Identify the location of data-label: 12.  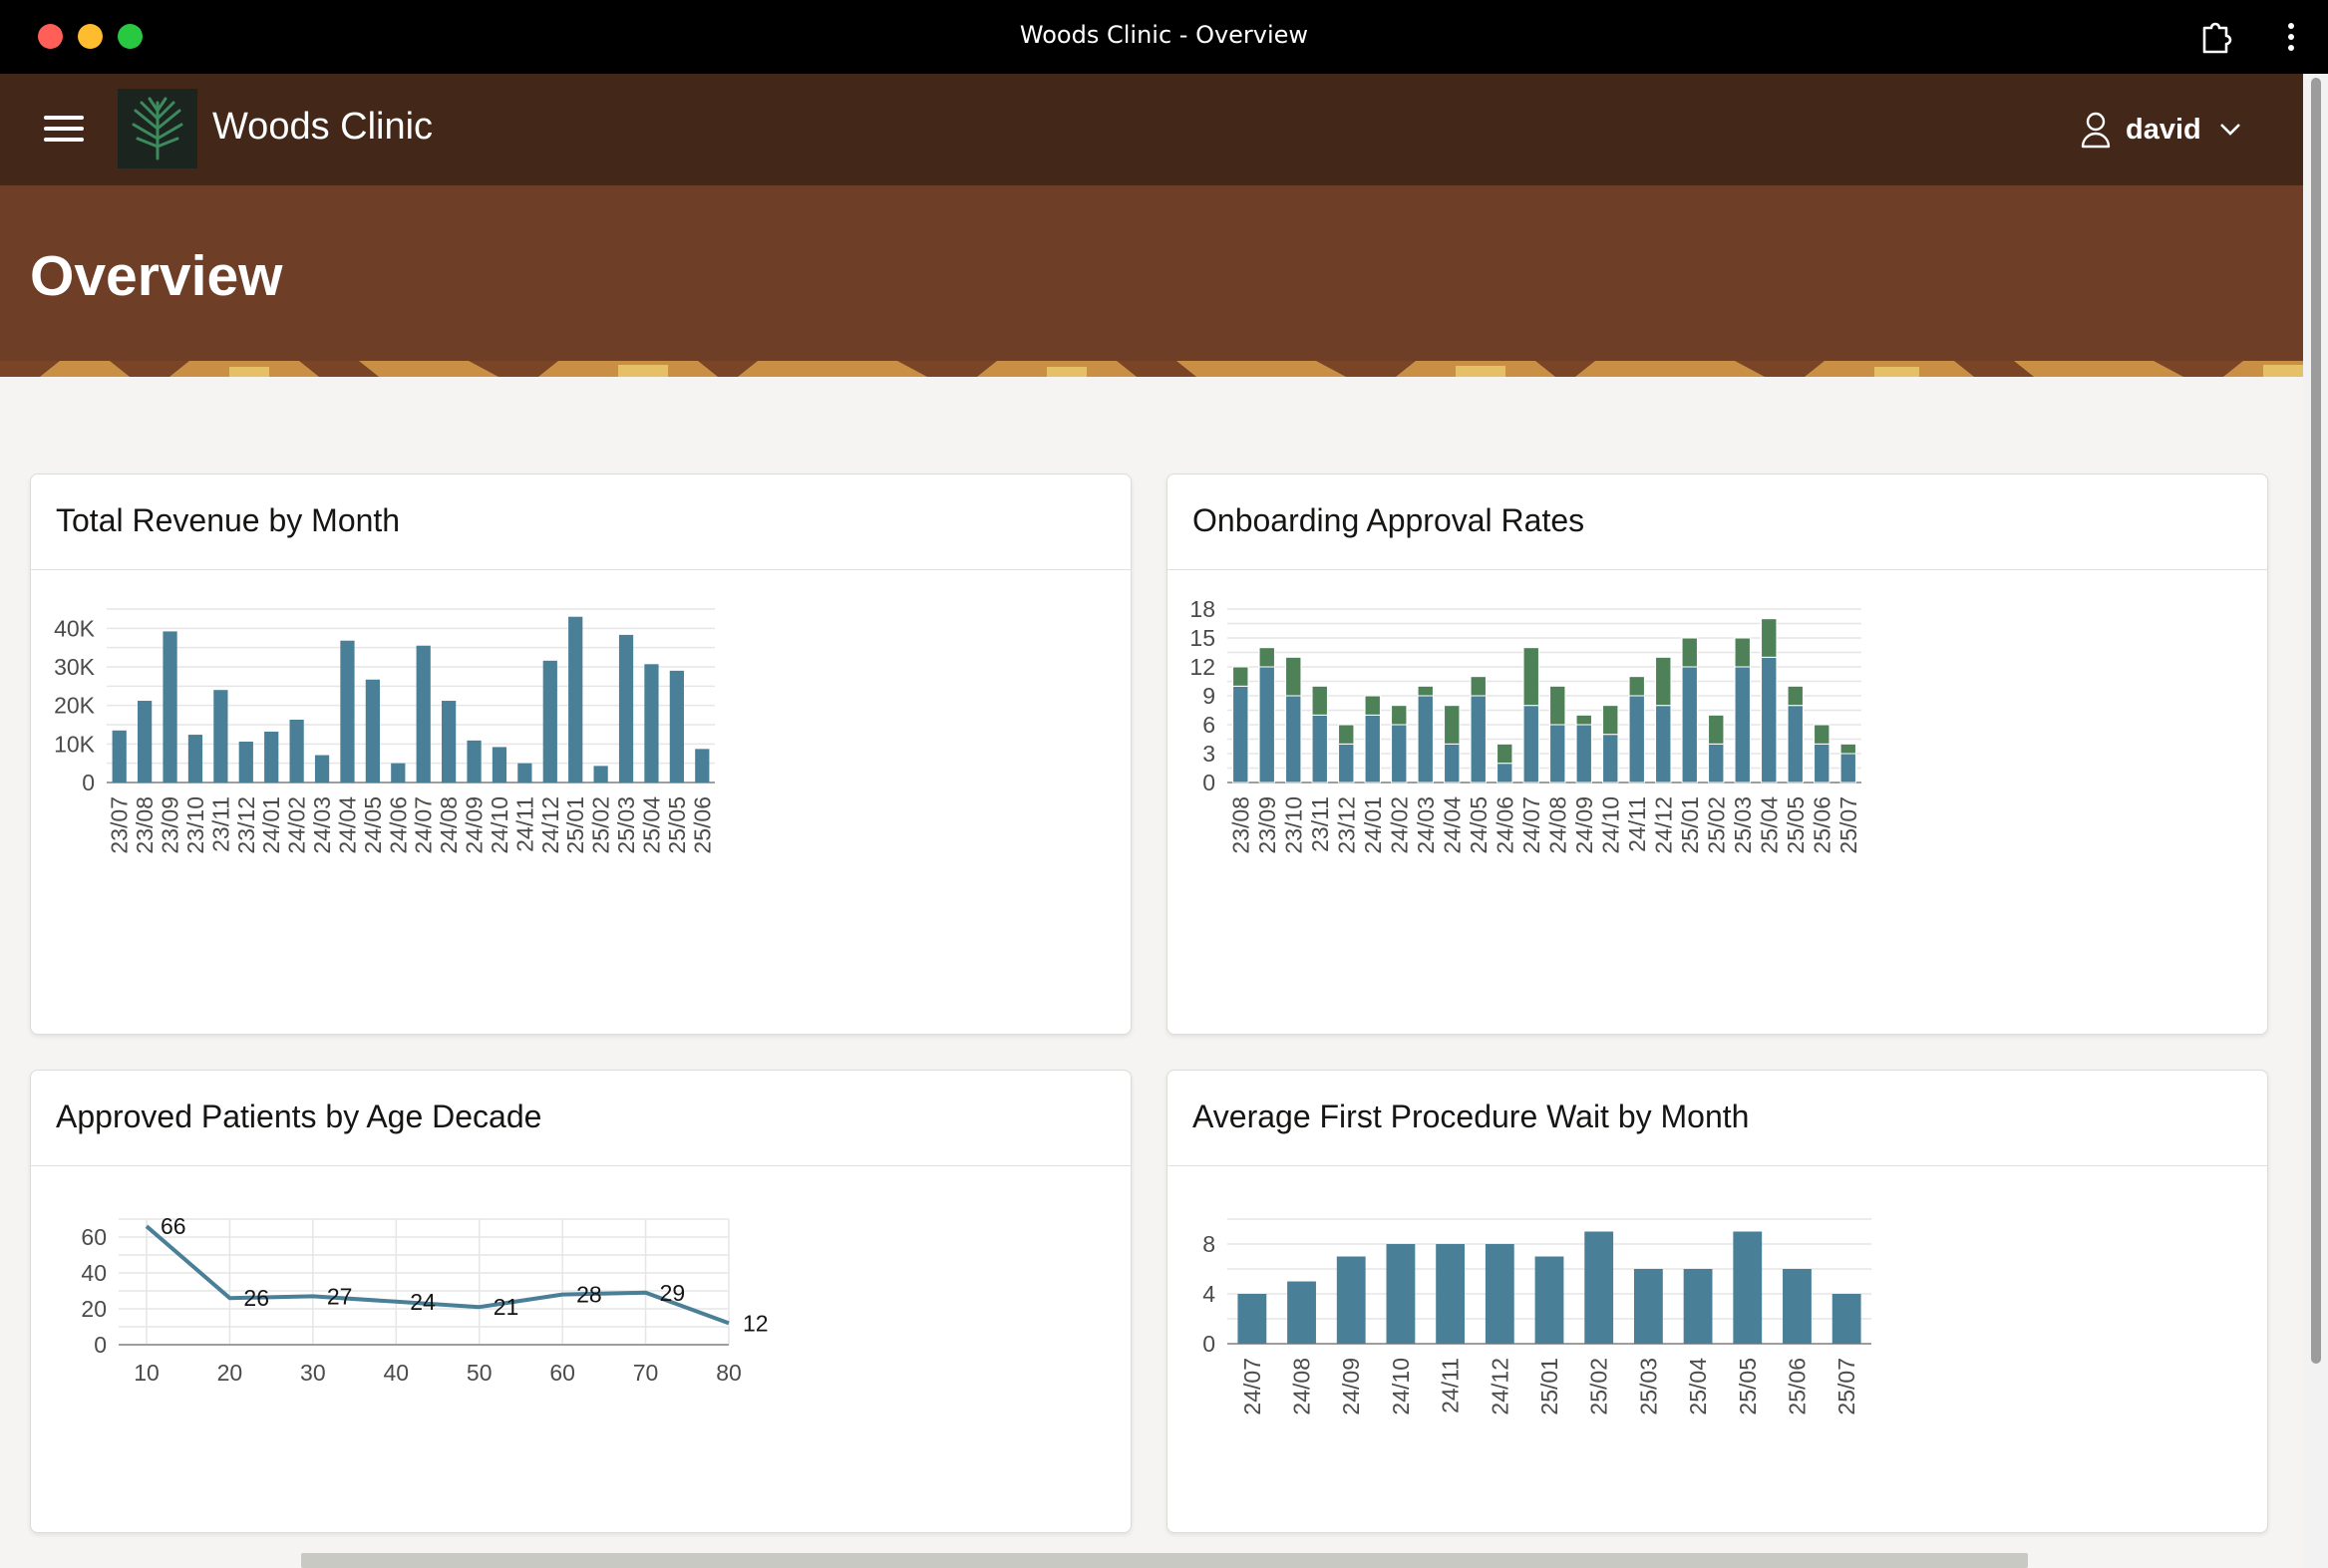
(756, 1323).